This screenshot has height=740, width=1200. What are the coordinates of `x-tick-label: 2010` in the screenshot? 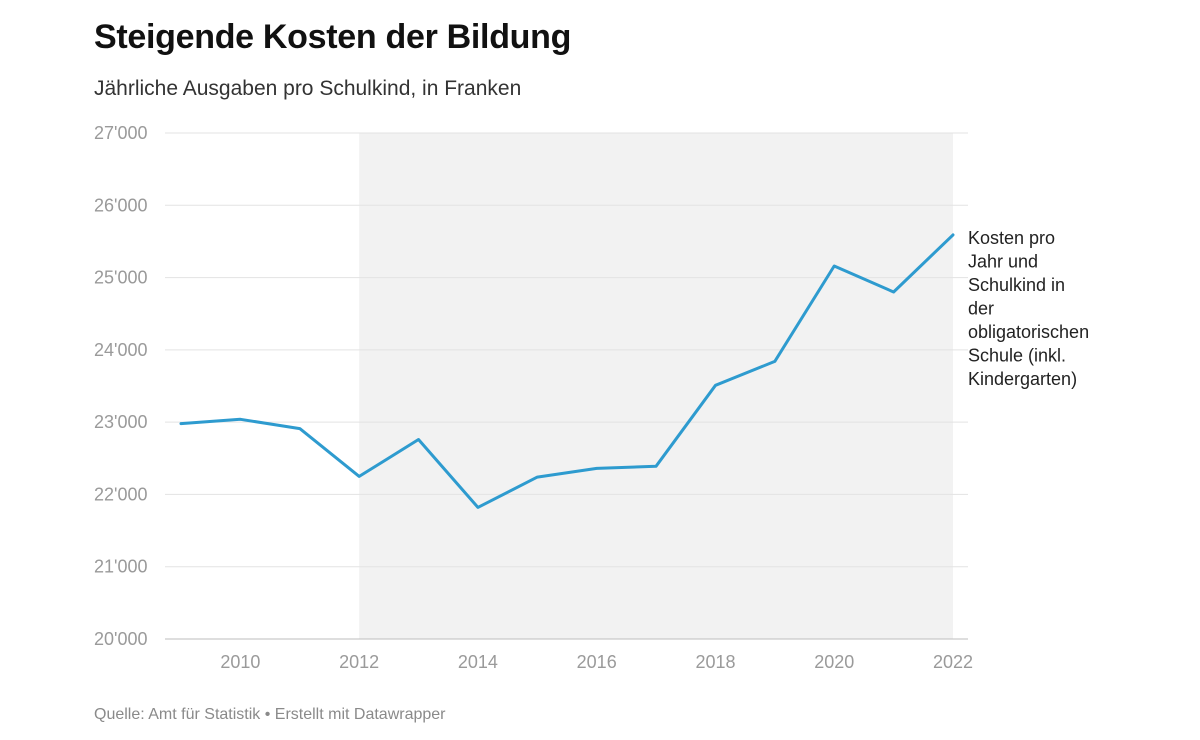 It's located at (240, 662).